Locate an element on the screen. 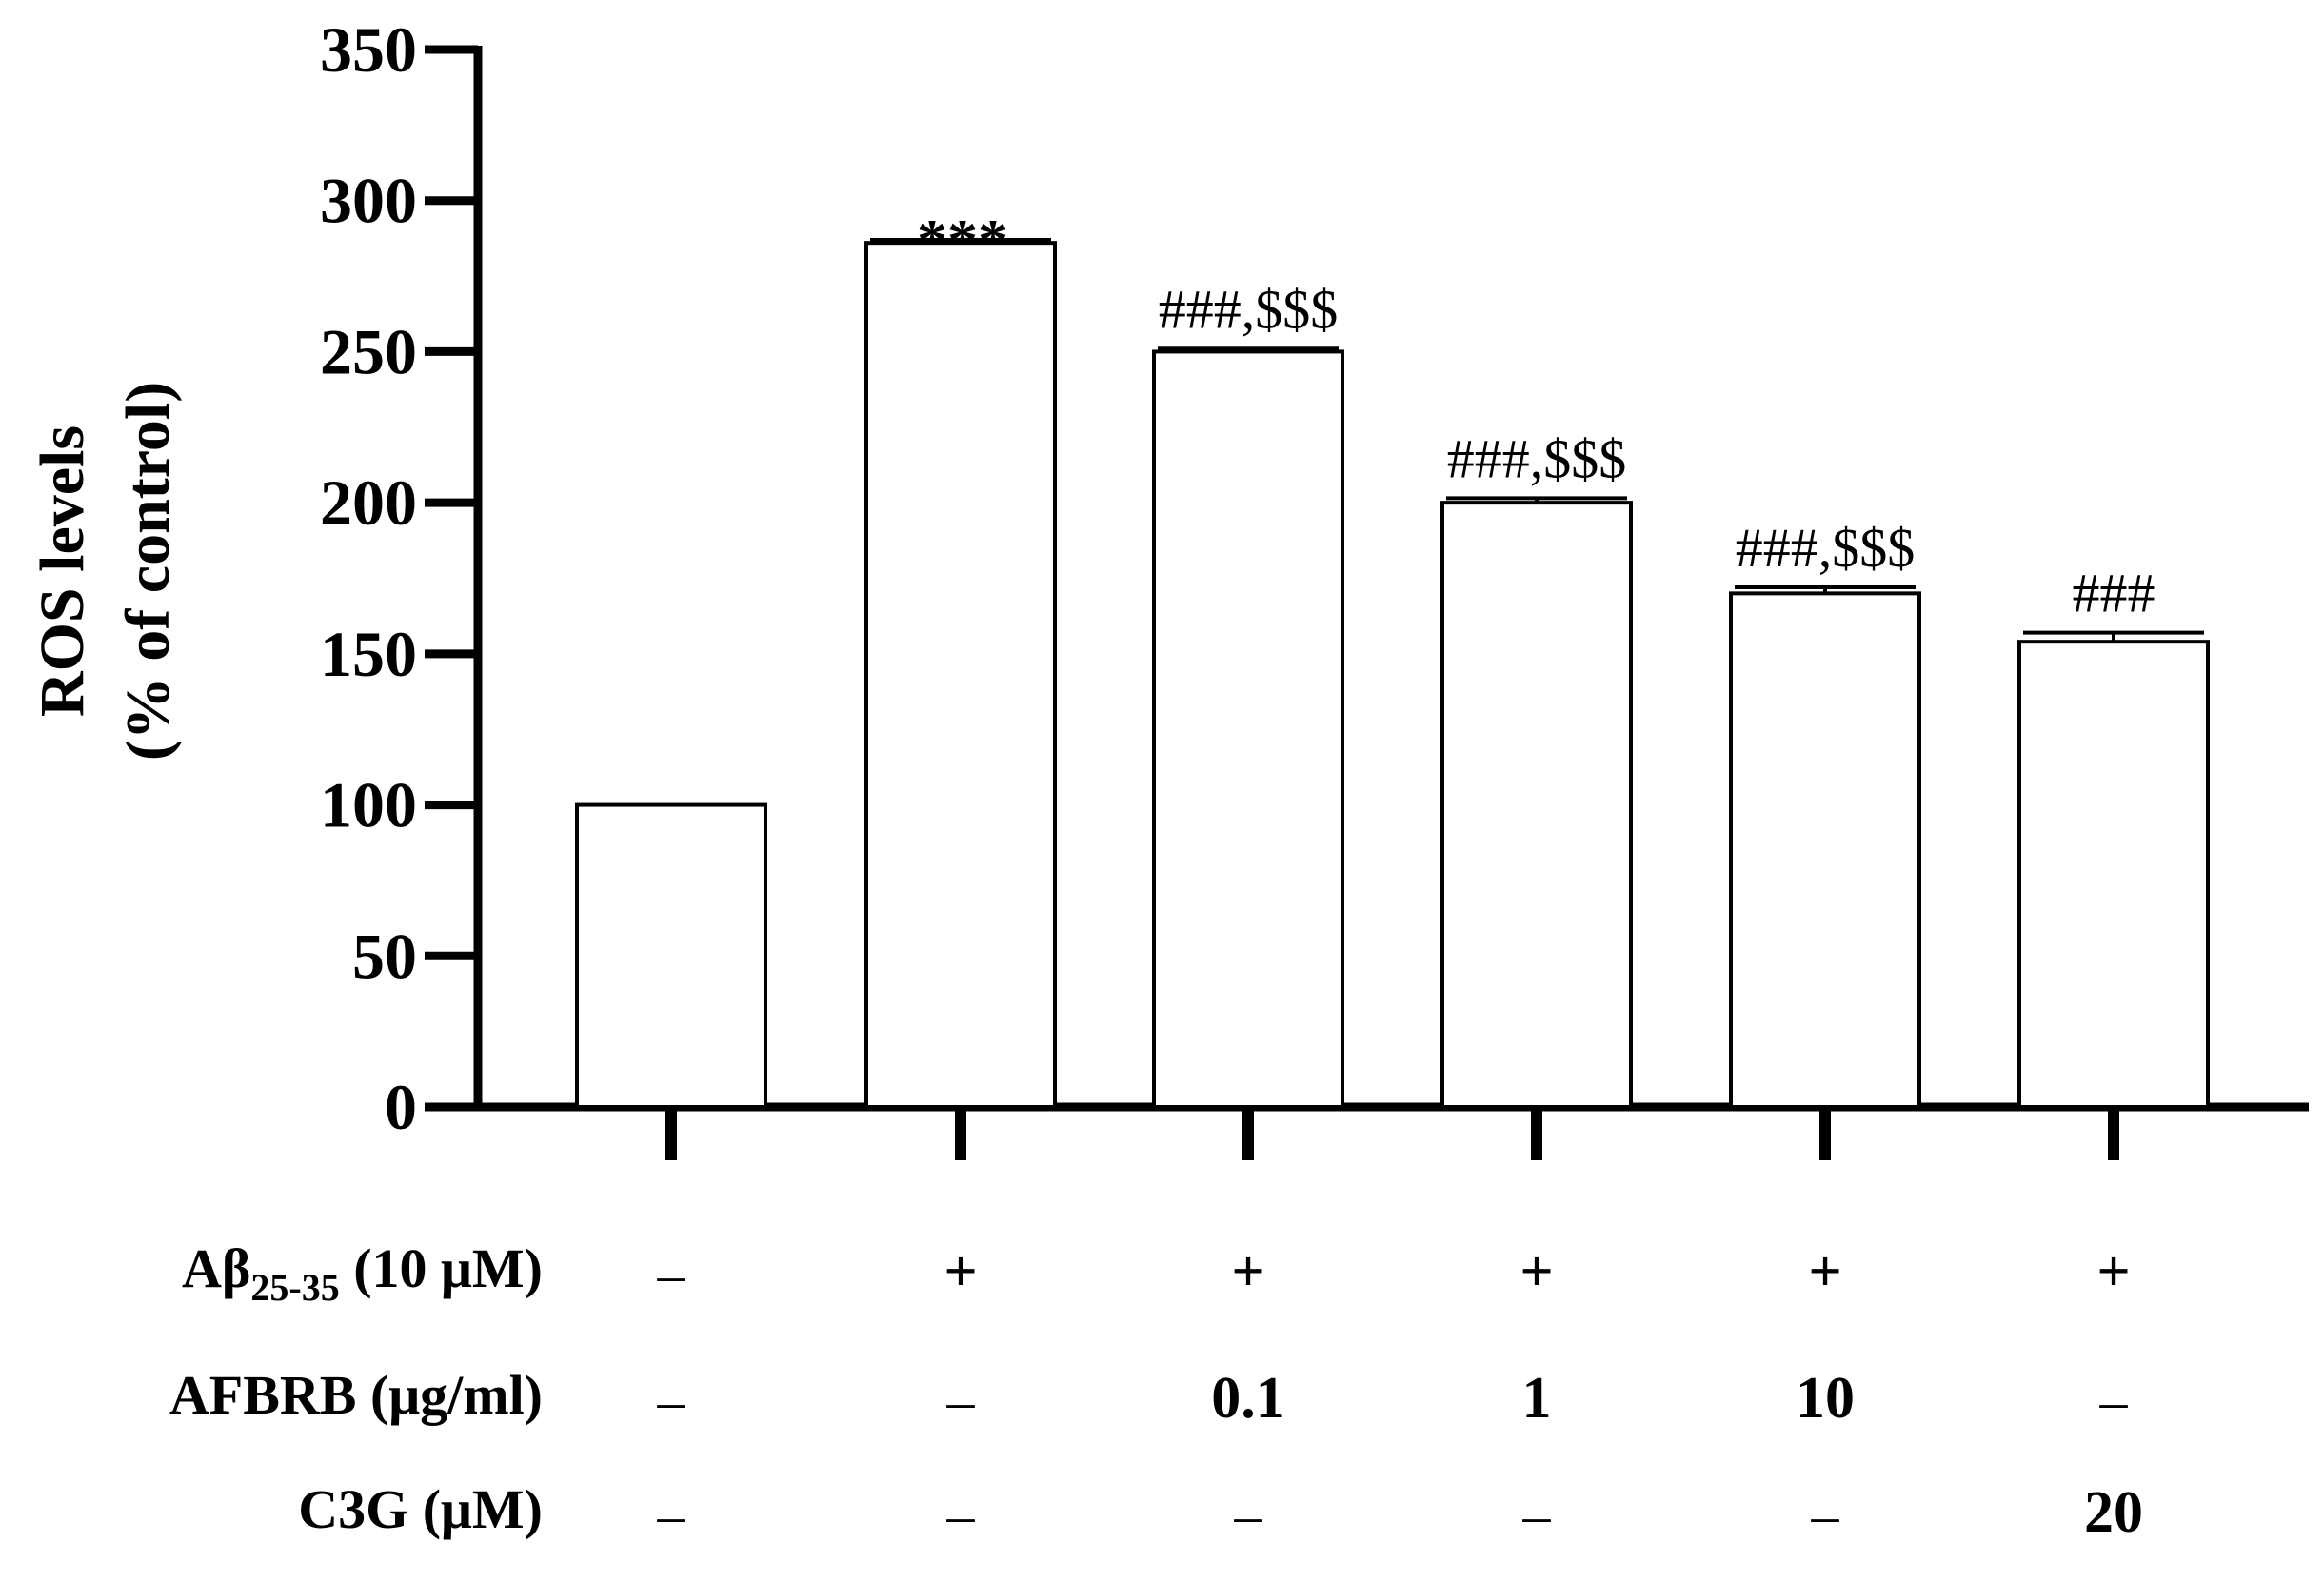  condition-label: C3G (μM) is located at coordinates (420, 1509).